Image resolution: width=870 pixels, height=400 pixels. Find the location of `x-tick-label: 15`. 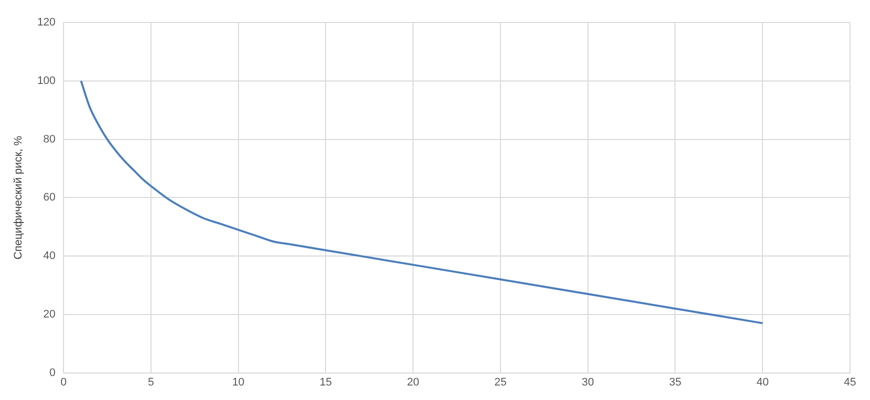

x-tick-label: 15 is located at coordinates (326, 382).